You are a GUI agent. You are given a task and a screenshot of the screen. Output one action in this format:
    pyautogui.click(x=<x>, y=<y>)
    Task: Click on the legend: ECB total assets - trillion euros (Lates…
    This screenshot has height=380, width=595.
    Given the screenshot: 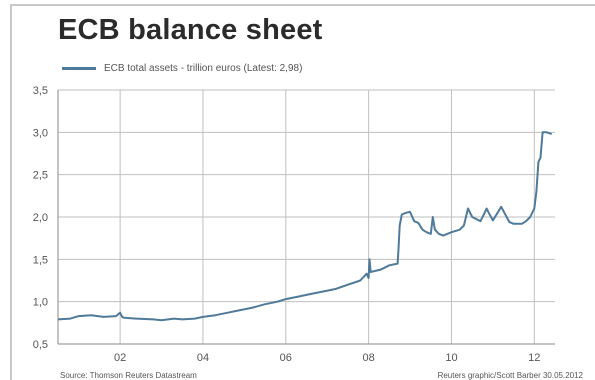 What is the action you would take?
    pyautogui.click(x=182, y=68)
    